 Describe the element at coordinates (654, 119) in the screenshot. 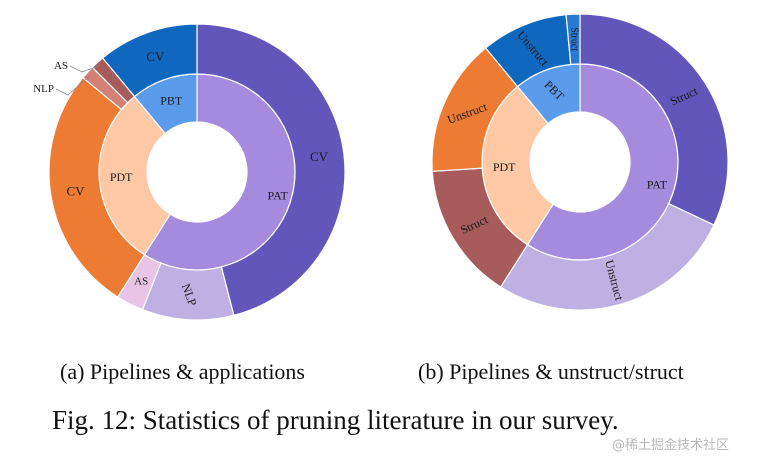

I see `outer-ring-b-slice-pat-struct` at that location.